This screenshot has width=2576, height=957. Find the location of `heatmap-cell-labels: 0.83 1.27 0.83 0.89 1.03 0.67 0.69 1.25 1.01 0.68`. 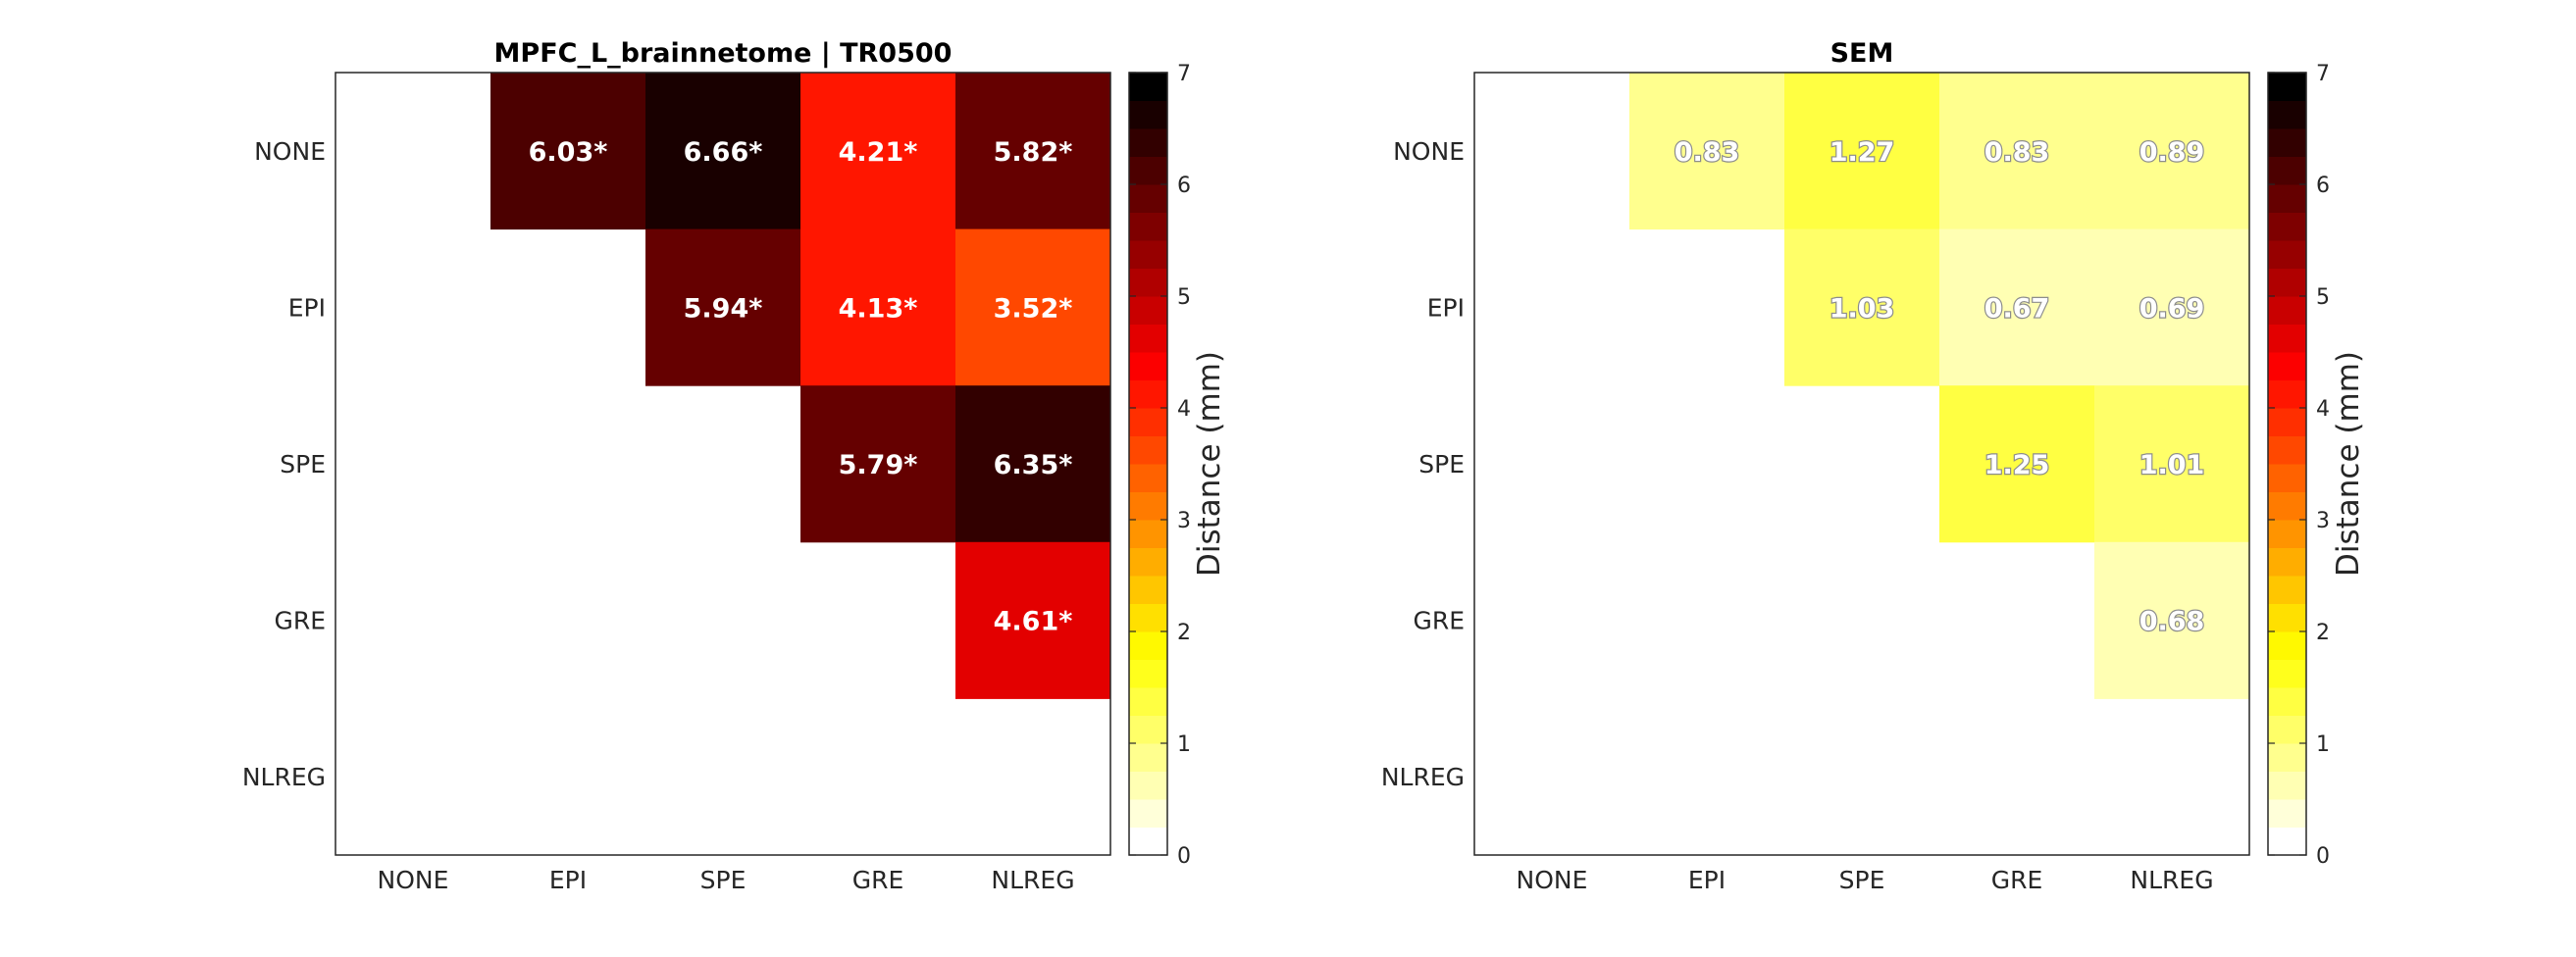

heatmap-cell-labels: 0.83 1.27 0.83 0.89 1.03 0.67 0.69 1.25 1.01 0.68 is located at coordinates (1939, 387).